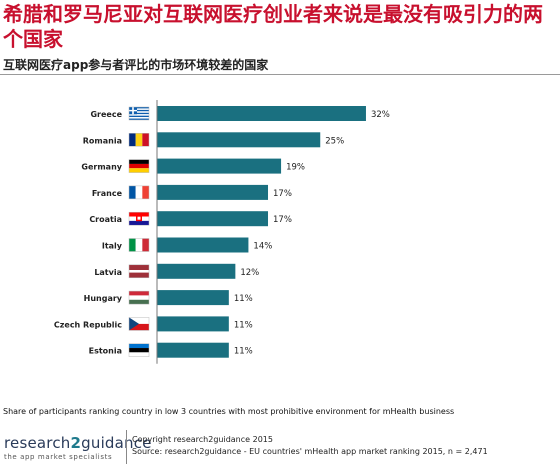  I want to click on page-title: 希腊和罗马尼亚对互联网医疗创业者来说是最没有吸引力的两个国家, so click(273, 26).